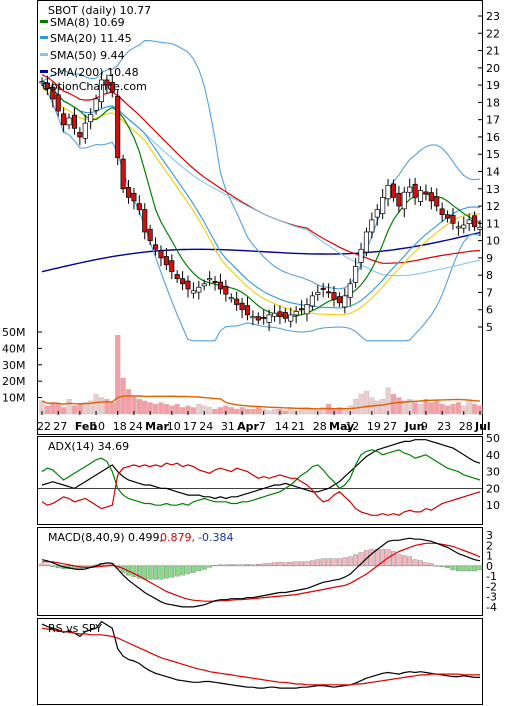  I want to click on x-tick-label: 12, so click(352, 426).